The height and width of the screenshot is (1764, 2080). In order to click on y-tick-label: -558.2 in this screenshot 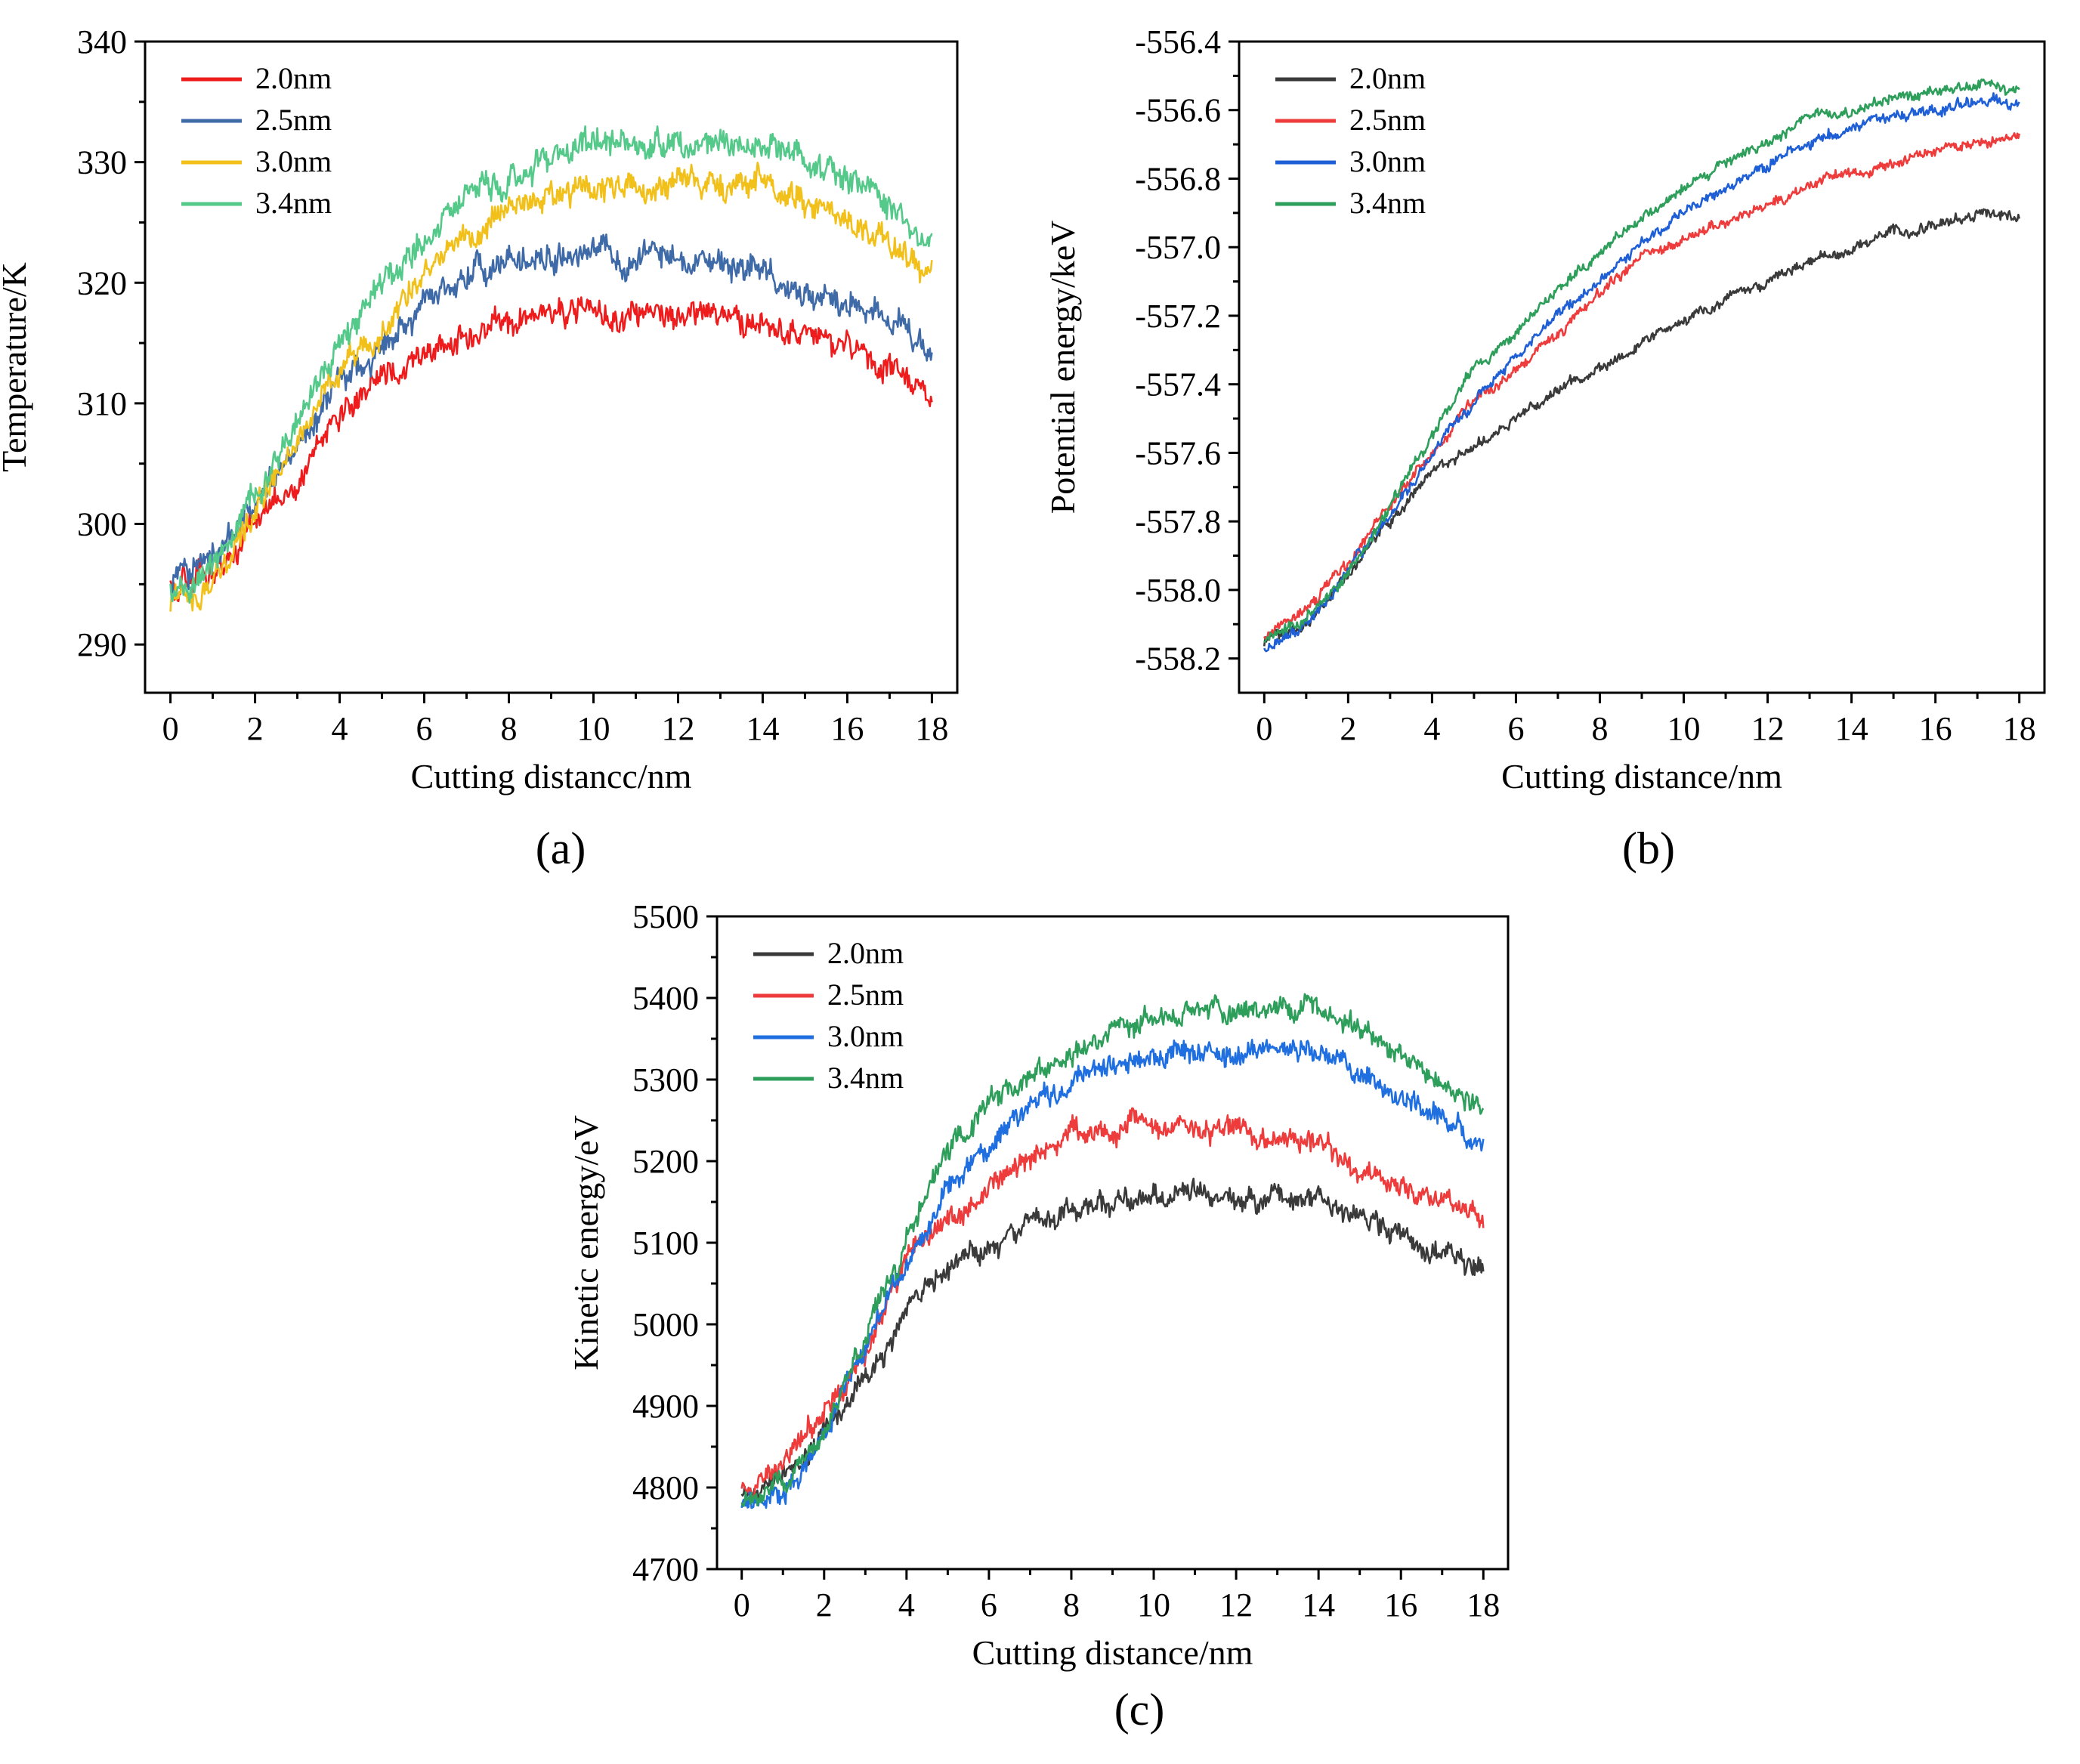, I will do `click(1178, 659)`.